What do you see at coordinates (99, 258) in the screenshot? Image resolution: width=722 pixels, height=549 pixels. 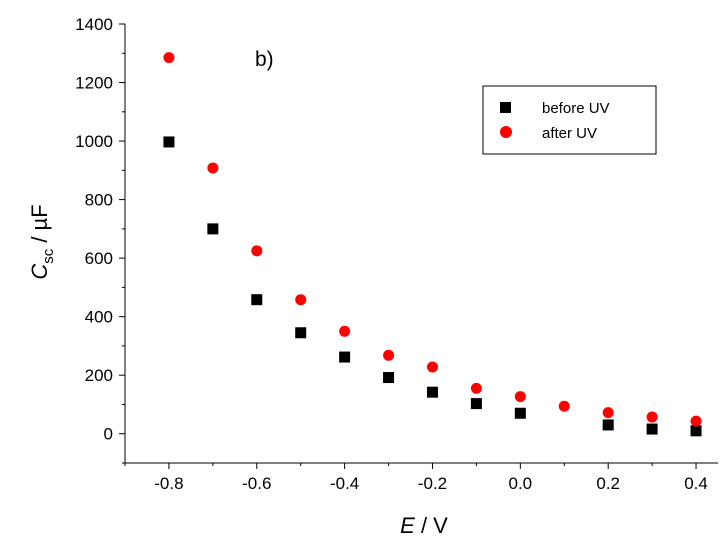 I see `y-tick-label: 600` at bounding box center [99, 258].